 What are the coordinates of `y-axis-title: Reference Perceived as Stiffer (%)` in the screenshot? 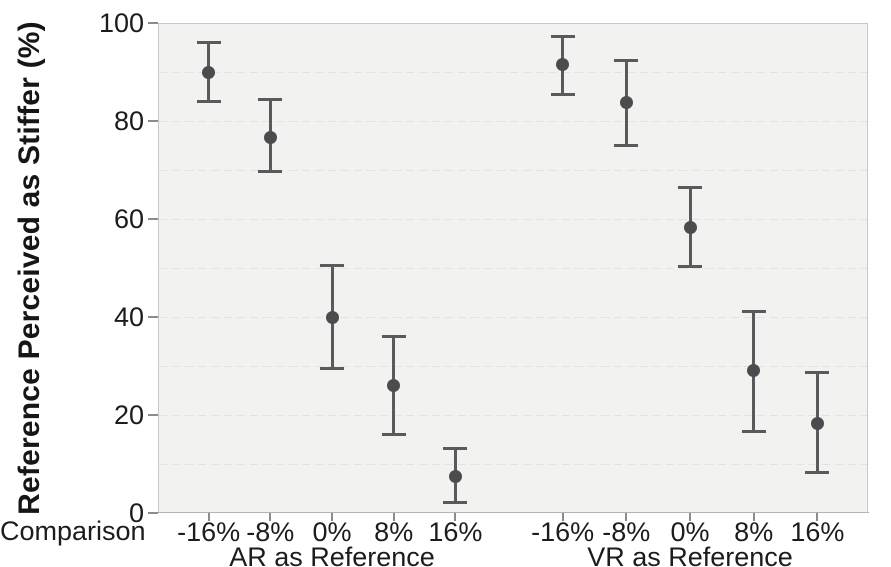 It's located at (29, 268).